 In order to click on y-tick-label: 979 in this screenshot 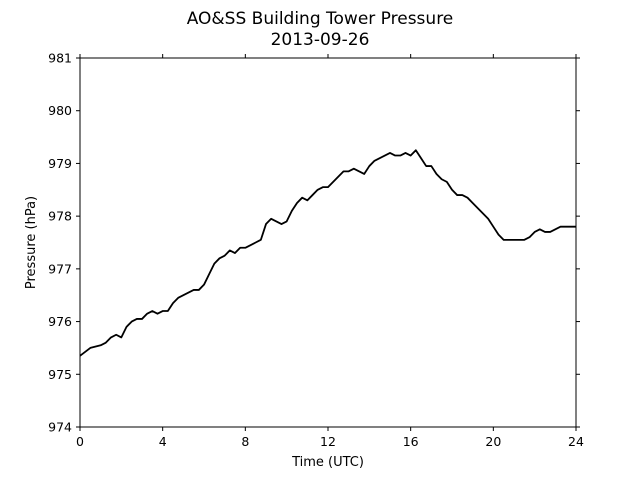, I will do `click(60, 163)`.